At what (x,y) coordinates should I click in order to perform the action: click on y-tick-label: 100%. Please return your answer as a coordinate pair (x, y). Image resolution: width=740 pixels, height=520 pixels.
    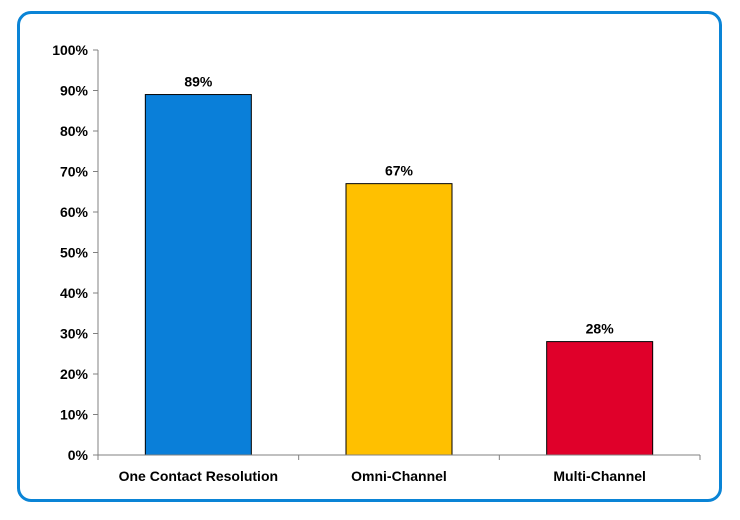
    Looking at the image, I should click on (70, 50).